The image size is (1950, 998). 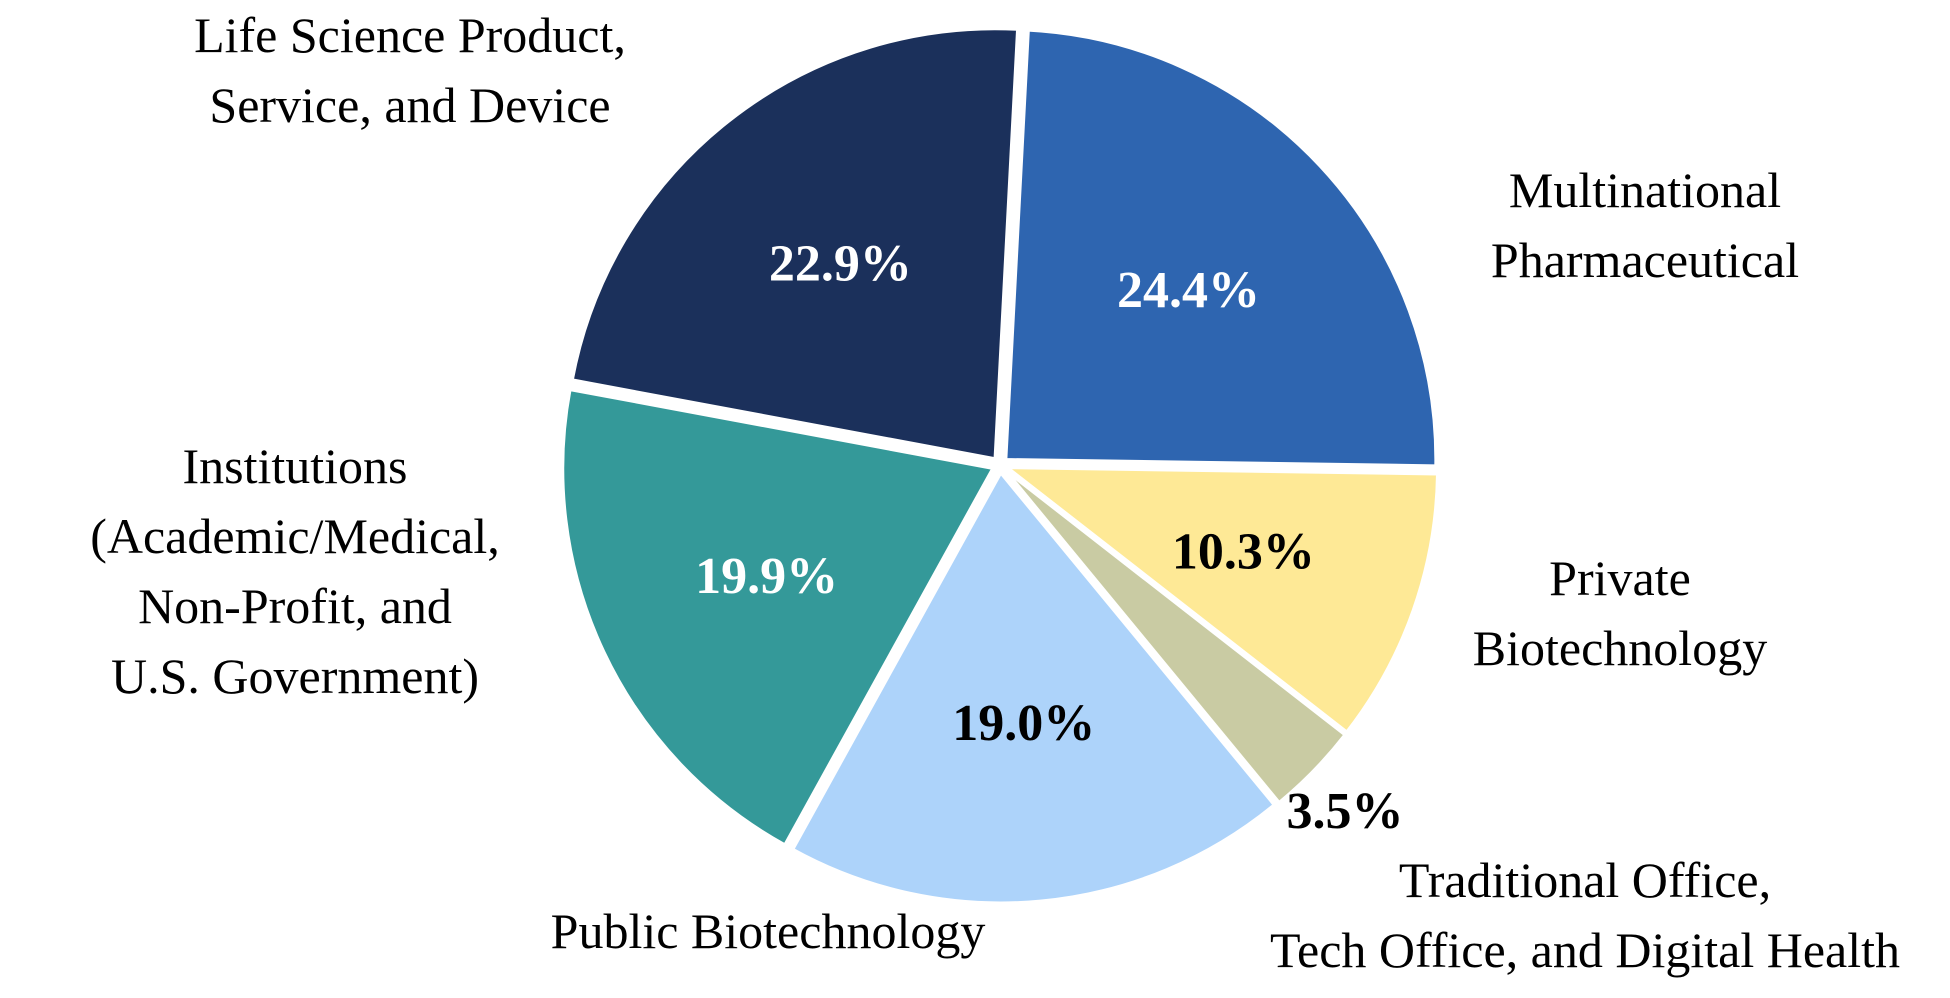 What do you see at coordinates (1023, 723) in the screenshot?
I see `slice-value-label: 19.0%` at bounding box center [1023, 723].